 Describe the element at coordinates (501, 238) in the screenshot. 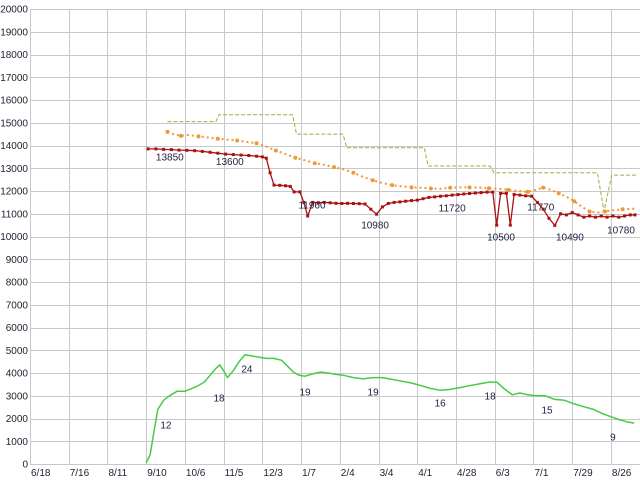

I see `data-label: 10500` at that location.